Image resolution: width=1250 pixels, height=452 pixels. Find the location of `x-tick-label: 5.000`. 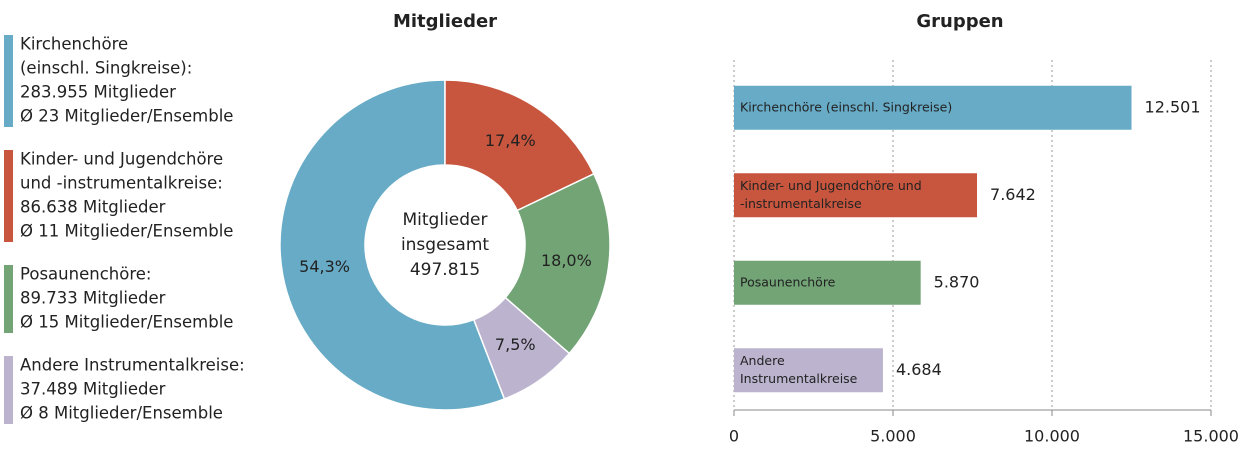

x-tick-label: 5.000 is located at coordinates (893, 436).